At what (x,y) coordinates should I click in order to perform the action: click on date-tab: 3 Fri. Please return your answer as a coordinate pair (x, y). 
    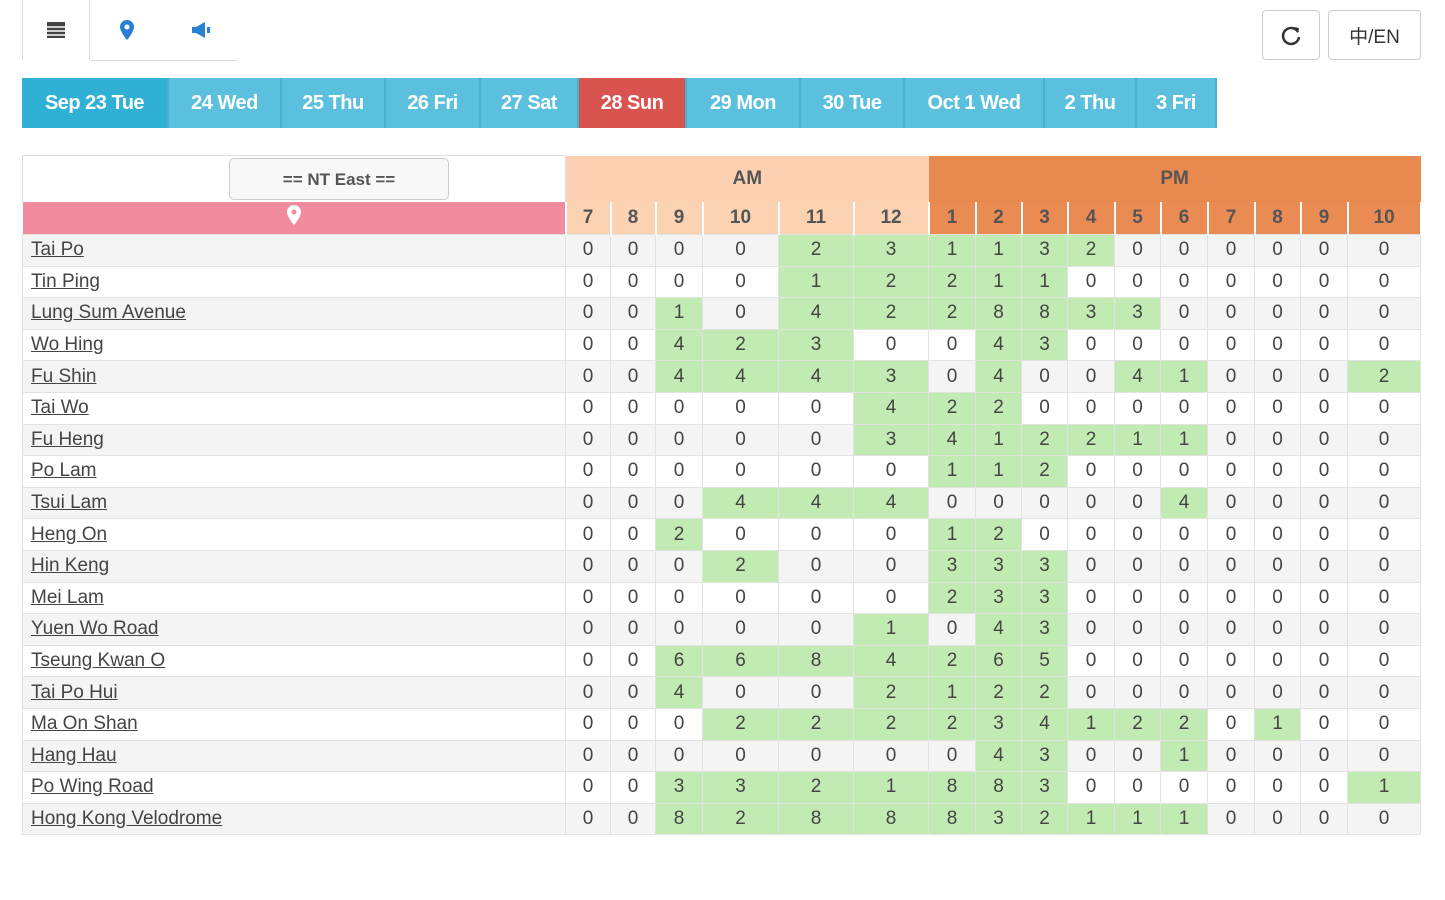
    Looking at the image, I should click on (1177, 103).